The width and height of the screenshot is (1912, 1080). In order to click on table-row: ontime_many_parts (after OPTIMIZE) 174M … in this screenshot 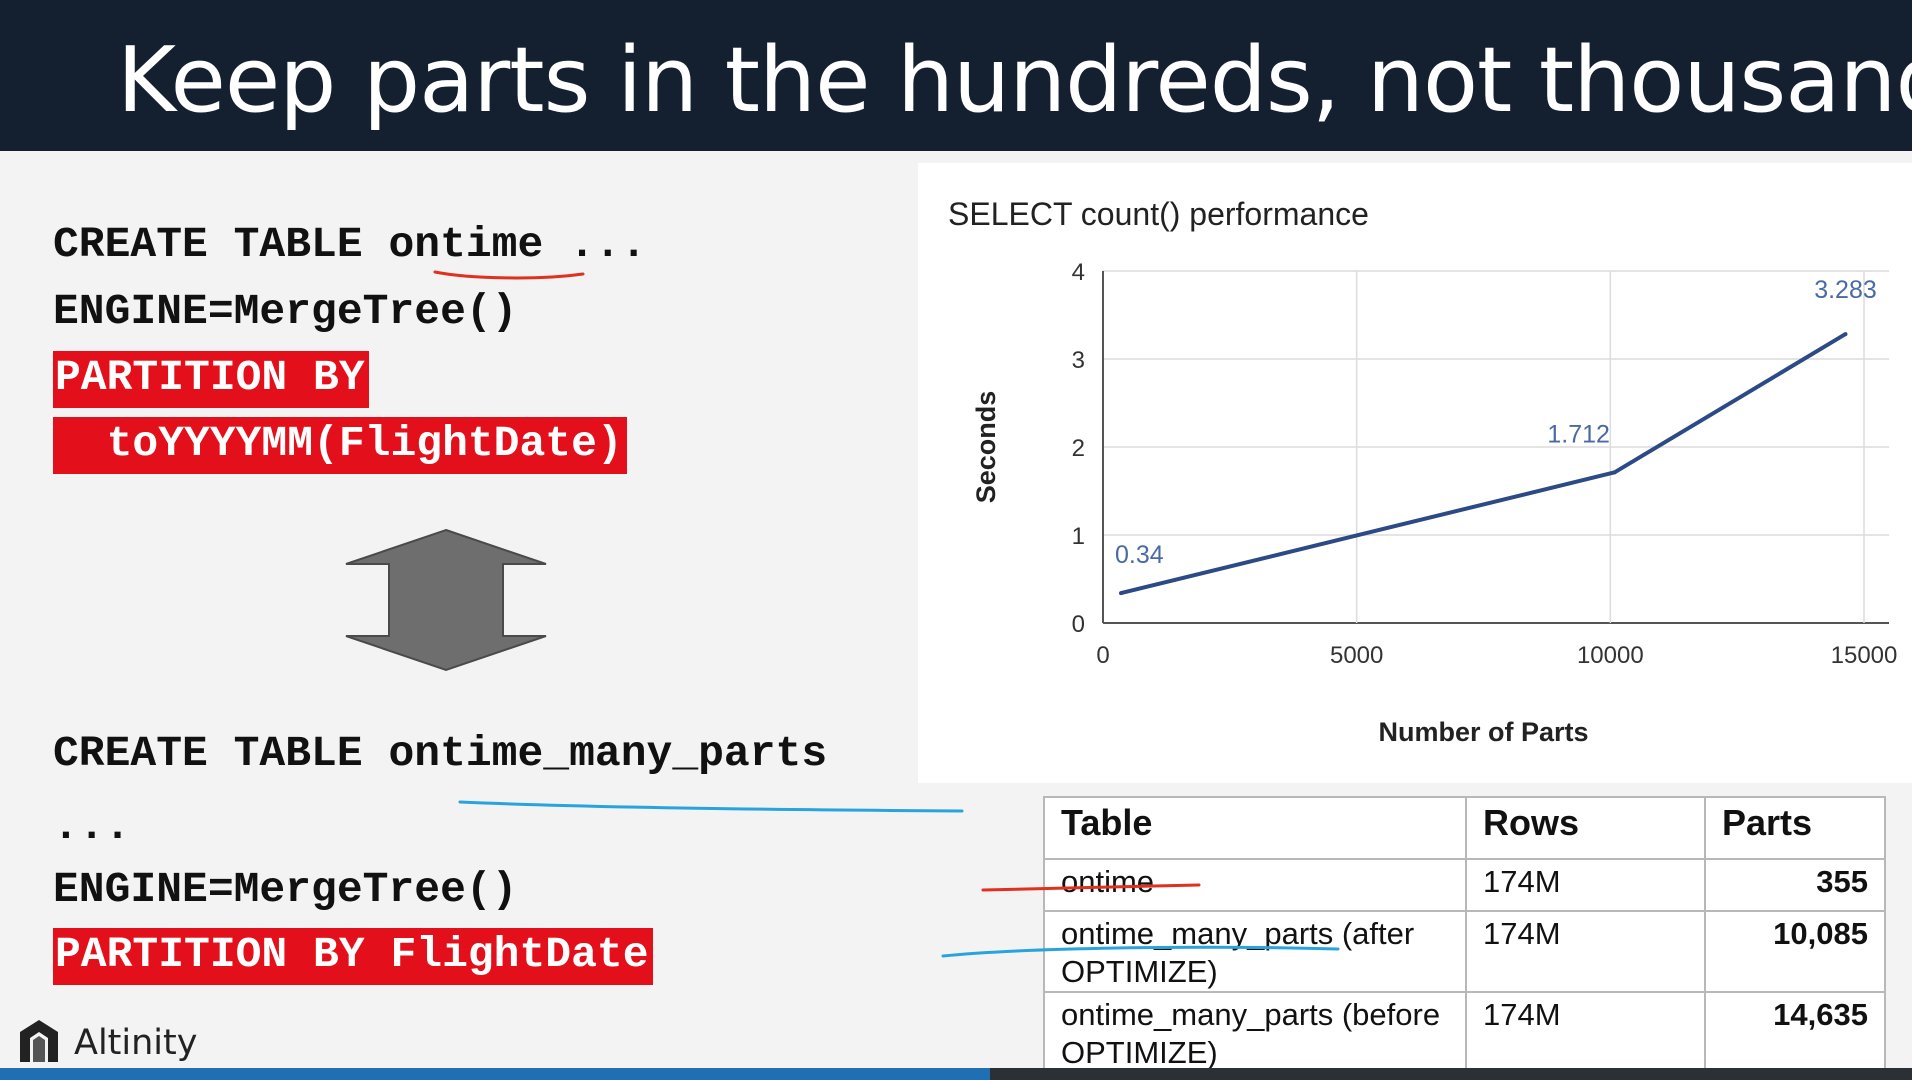, I will do `click(1464, 951)`.